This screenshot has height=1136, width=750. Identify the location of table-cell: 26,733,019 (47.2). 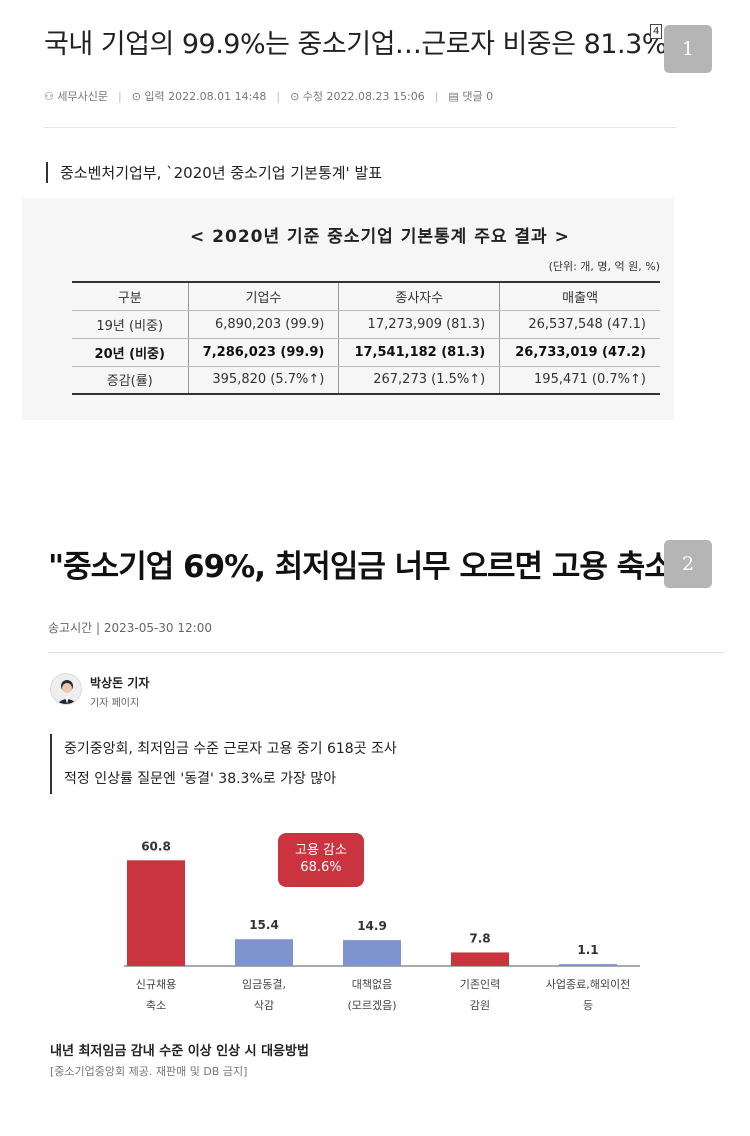
(579, 352).